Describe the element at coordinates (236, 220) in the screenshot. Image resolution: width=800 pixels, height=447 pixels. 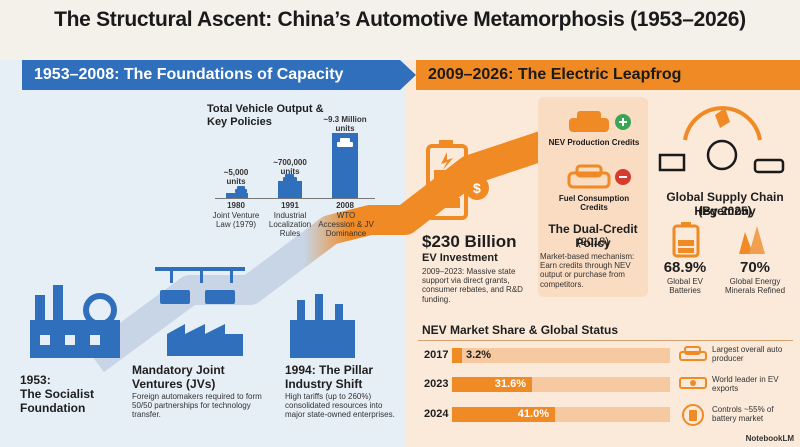
I see `bar-policy-1980: Joint Venture Law (1979)` at that location.